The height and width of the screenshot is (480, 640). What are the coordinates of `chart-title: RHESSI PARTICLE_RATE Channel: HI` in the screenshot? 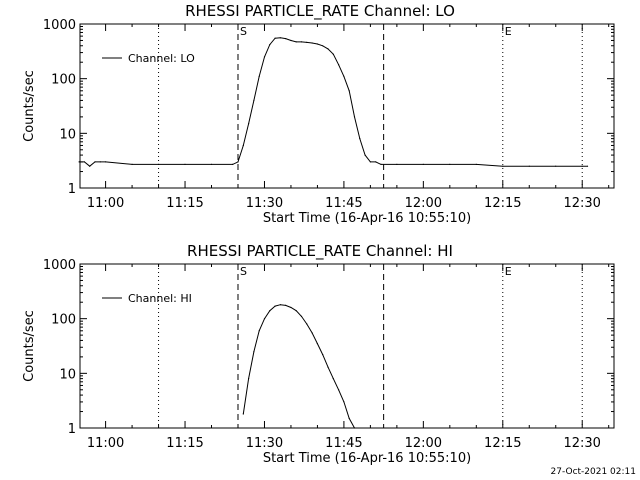 It's located at (320, 251).